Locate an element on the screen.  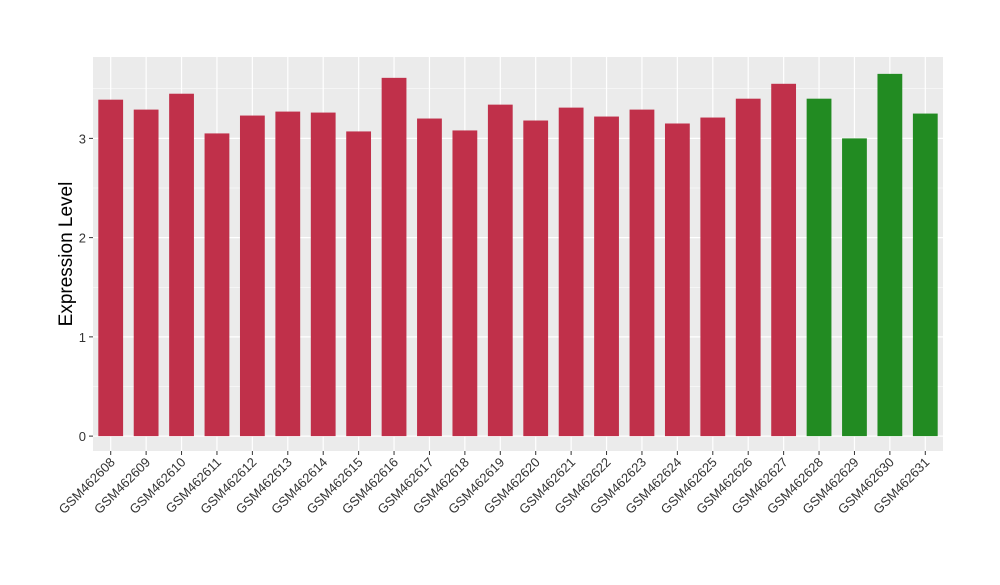
bar-GSM462619 is located at coordinates (500, 270).